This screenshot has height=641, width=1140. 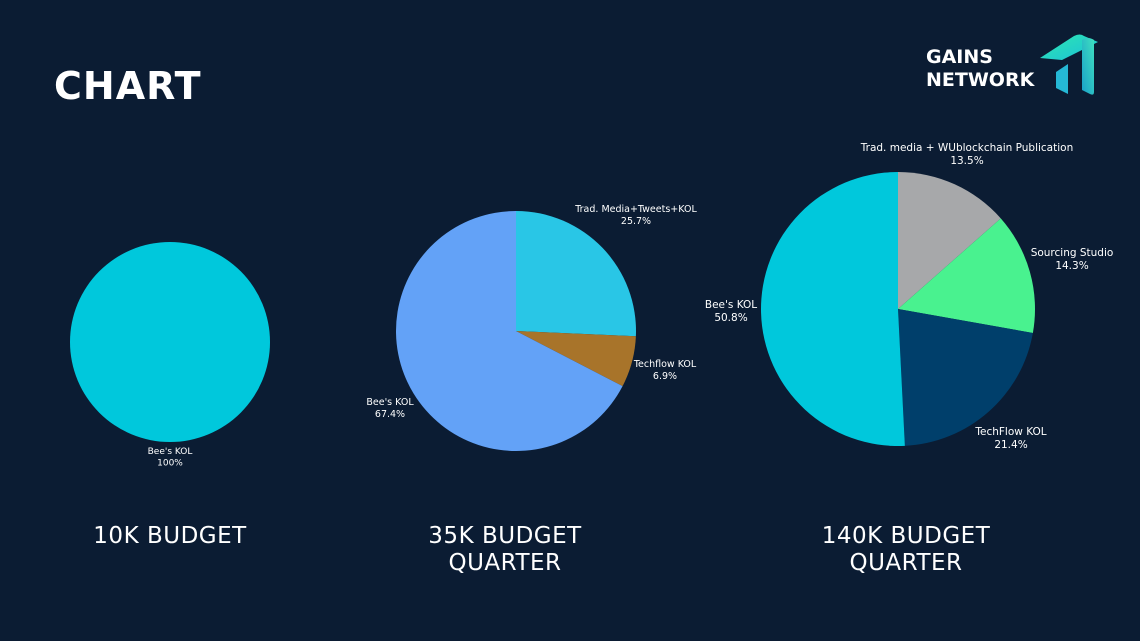 What do you see at coordinates (906, 563) in the screenshot?
I see `caption-140k-line-2: QUARTER` at bounding box center [906, 563].